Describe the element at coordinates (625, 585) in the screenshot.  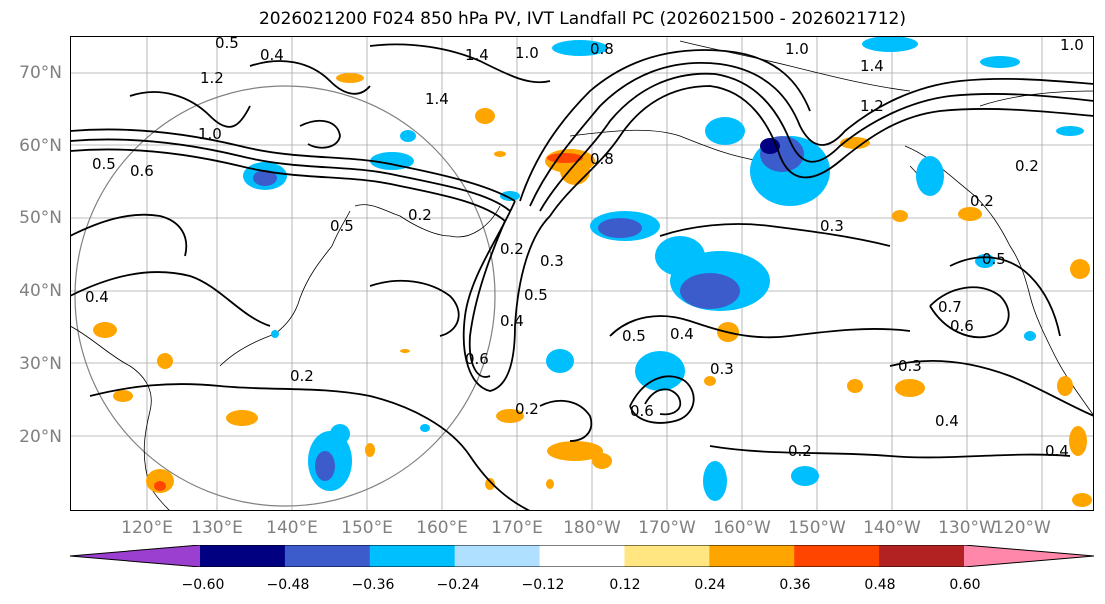
I see `colorbar-tick: 0.12` at that location.